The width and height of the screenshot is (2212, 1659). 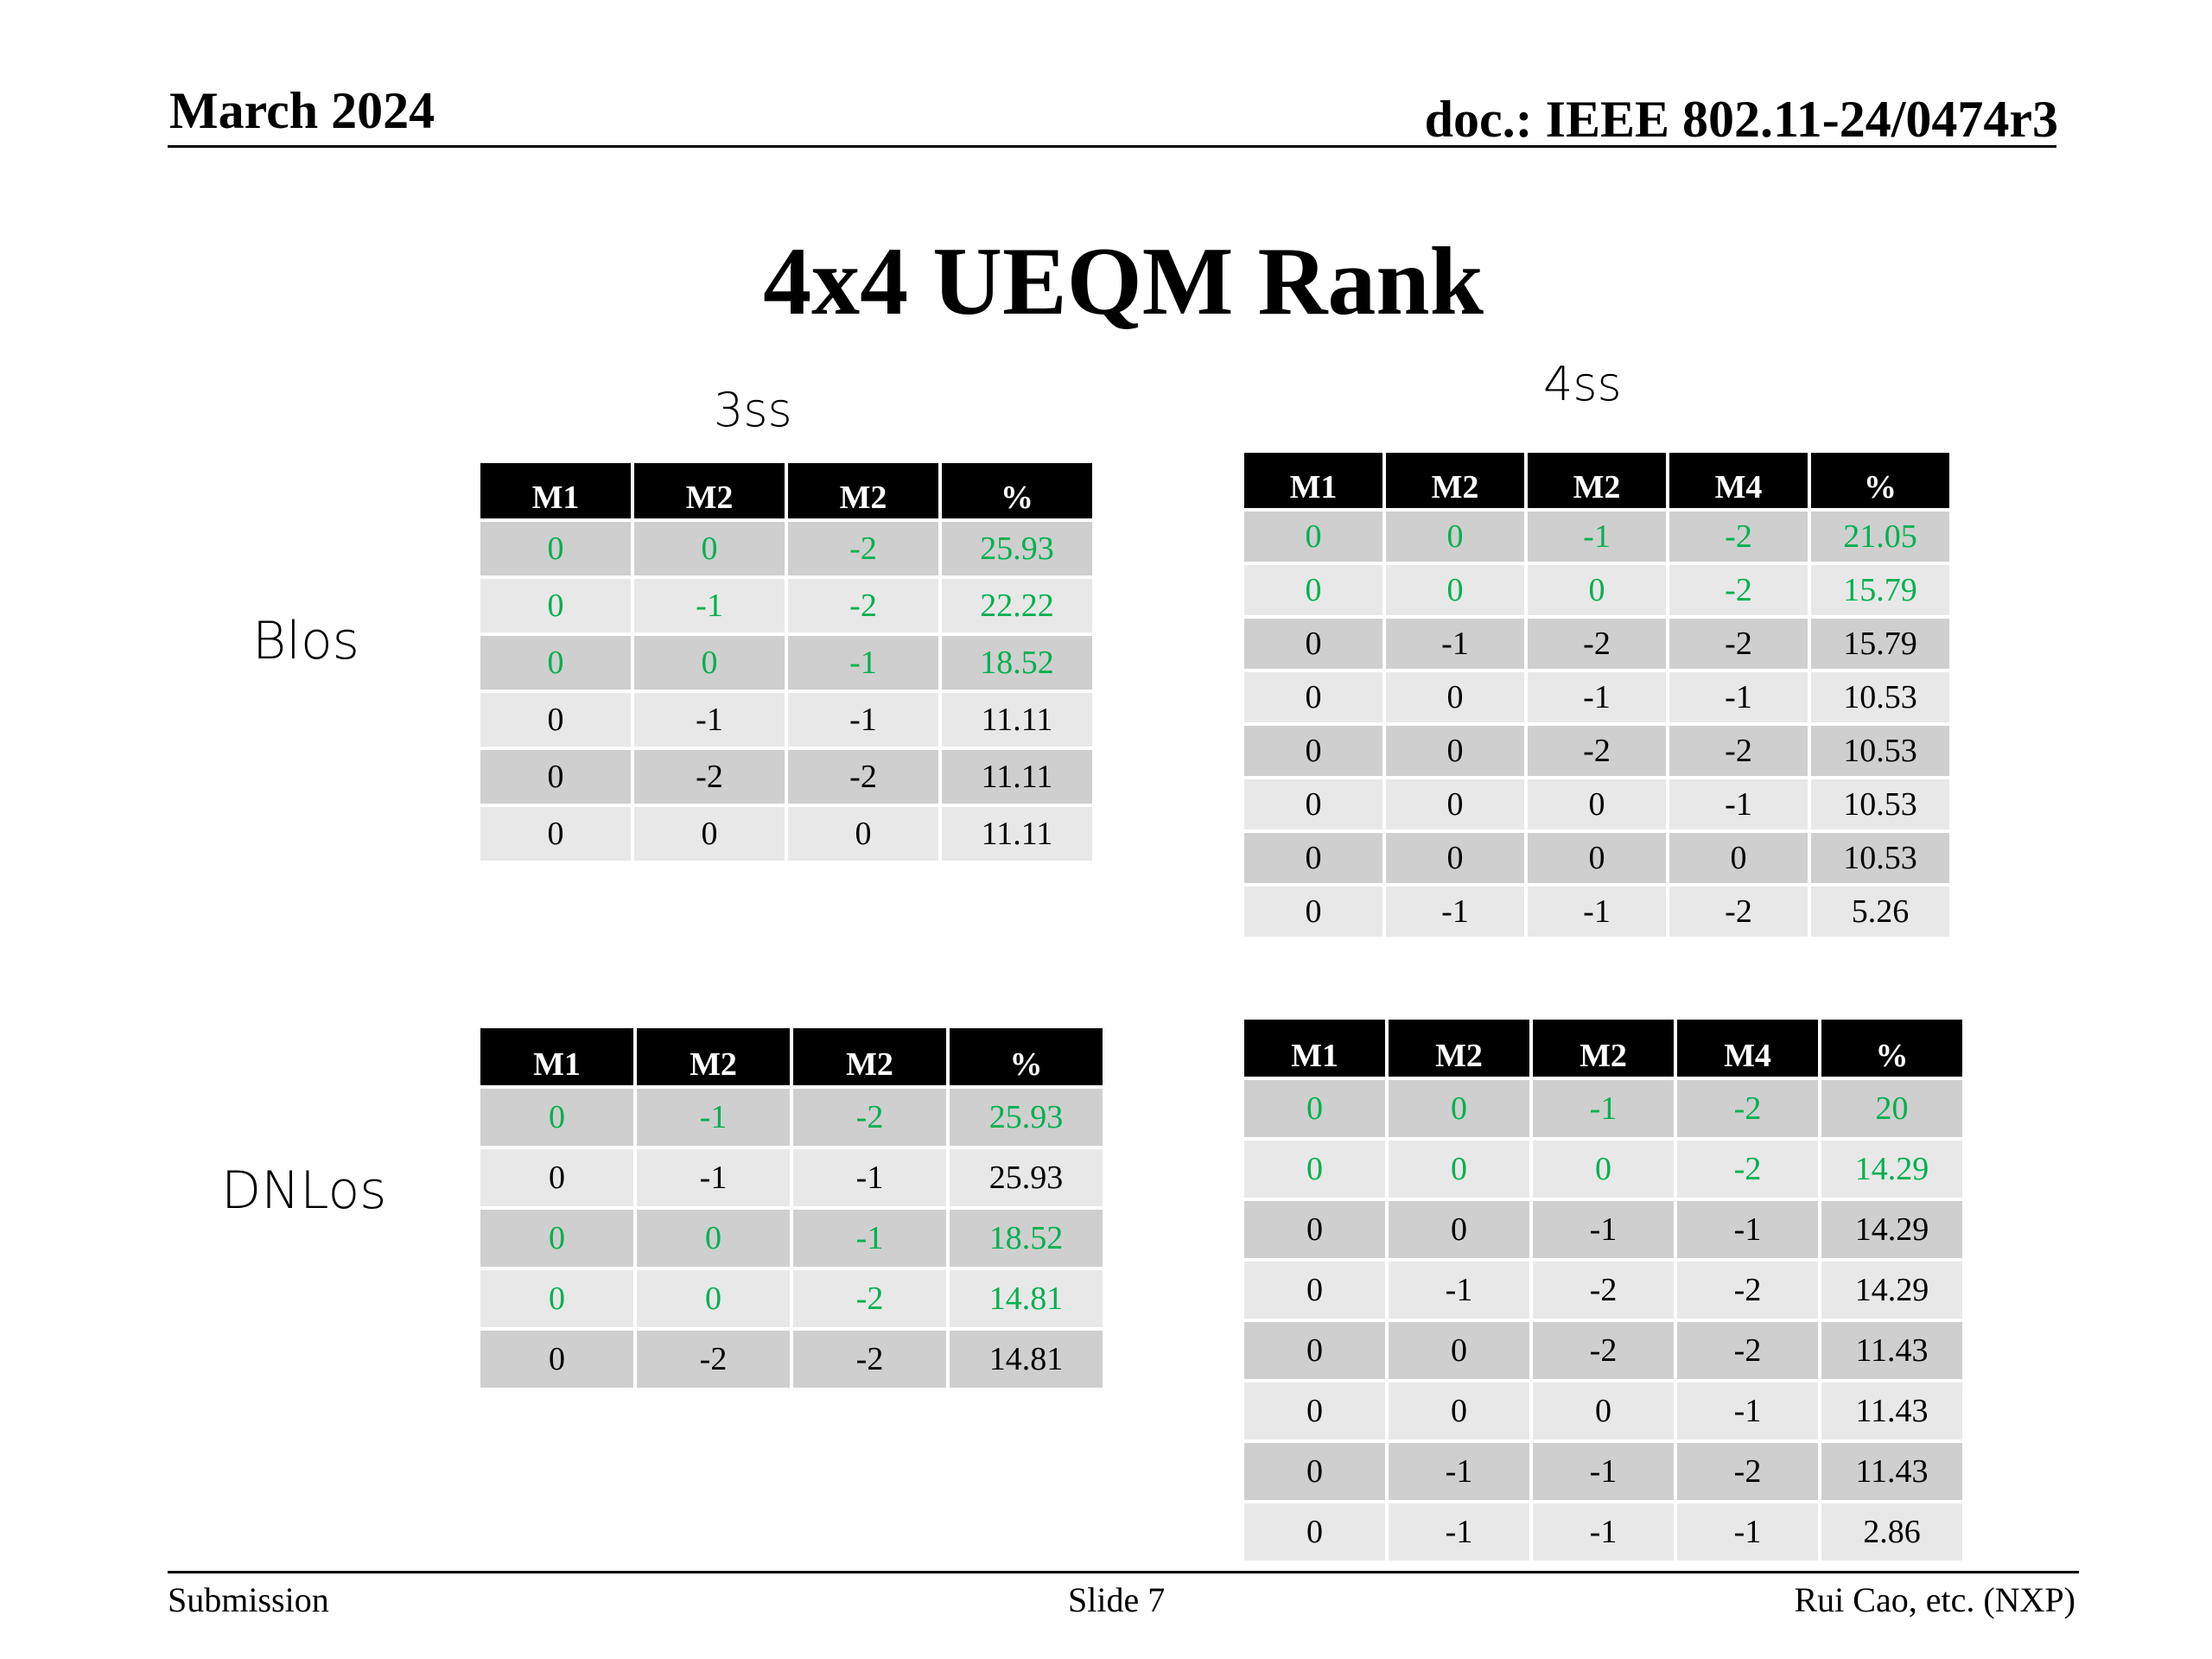 What do you see at coordinates (1880, 537) in the screenshot?
I see `table-cell: 21.05` at bounding box center [1880, 537].